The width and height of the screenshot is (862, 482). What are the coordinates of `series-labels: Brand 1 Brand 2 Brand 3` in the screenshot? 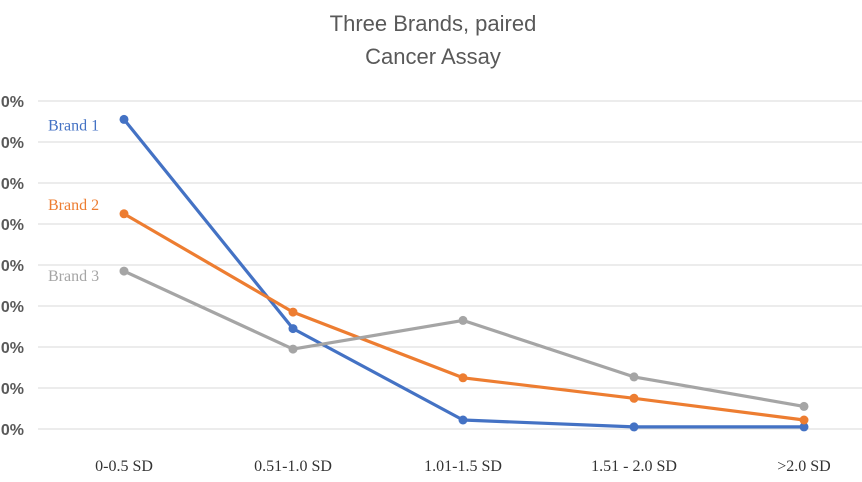 It's located at (73, 201).